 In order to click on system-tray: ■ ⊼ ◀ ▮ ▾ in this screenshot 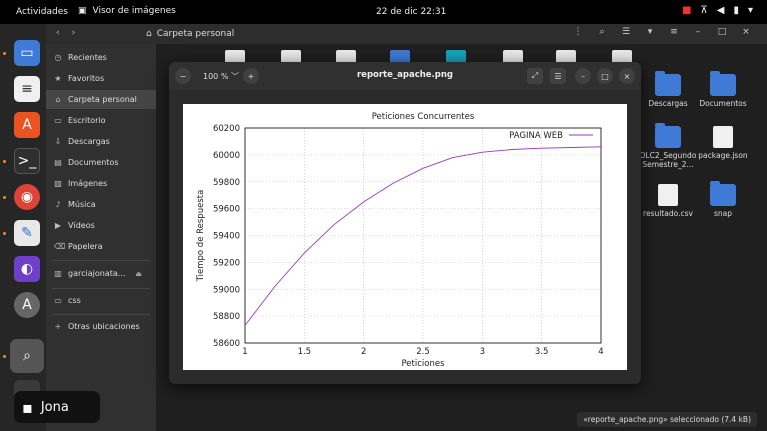, I will do `click(717, 10)`.